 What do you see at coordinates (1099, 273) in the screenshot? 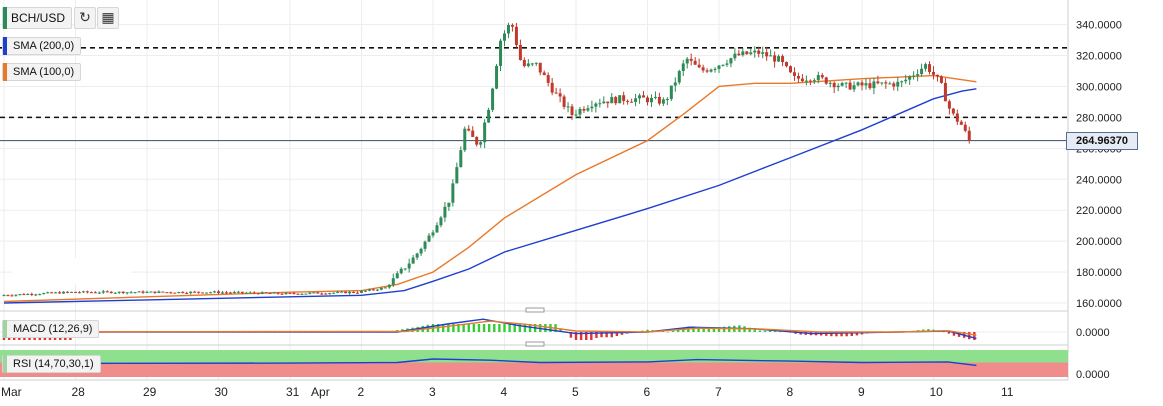
I see `y-tick-label: 180.0000` at bounding box center [1099, 273].